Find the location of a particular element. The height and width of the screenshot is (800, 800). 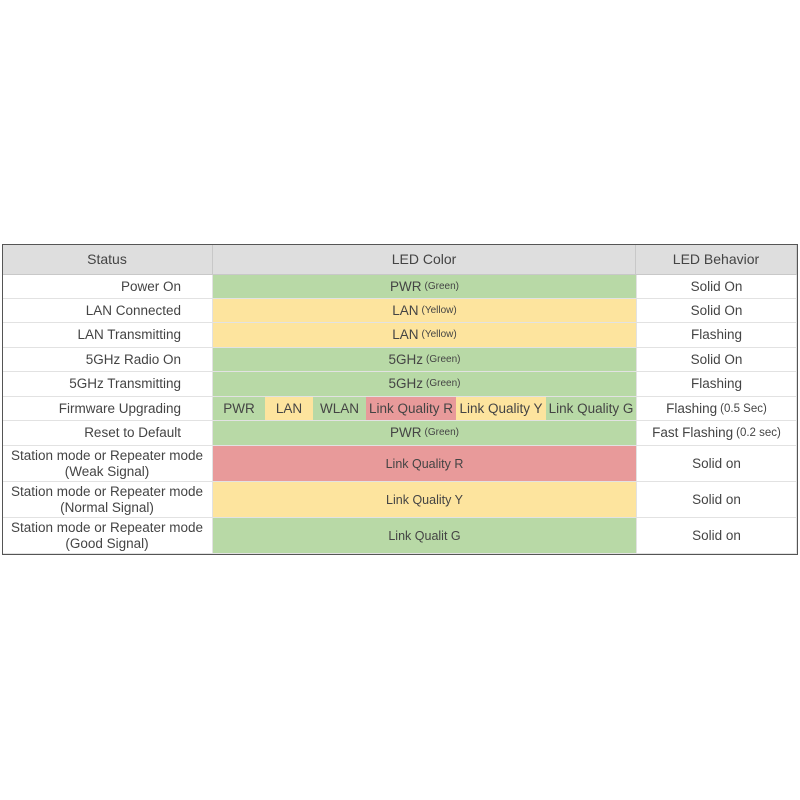

status-text: Power On is located at coordinates (150, 286).